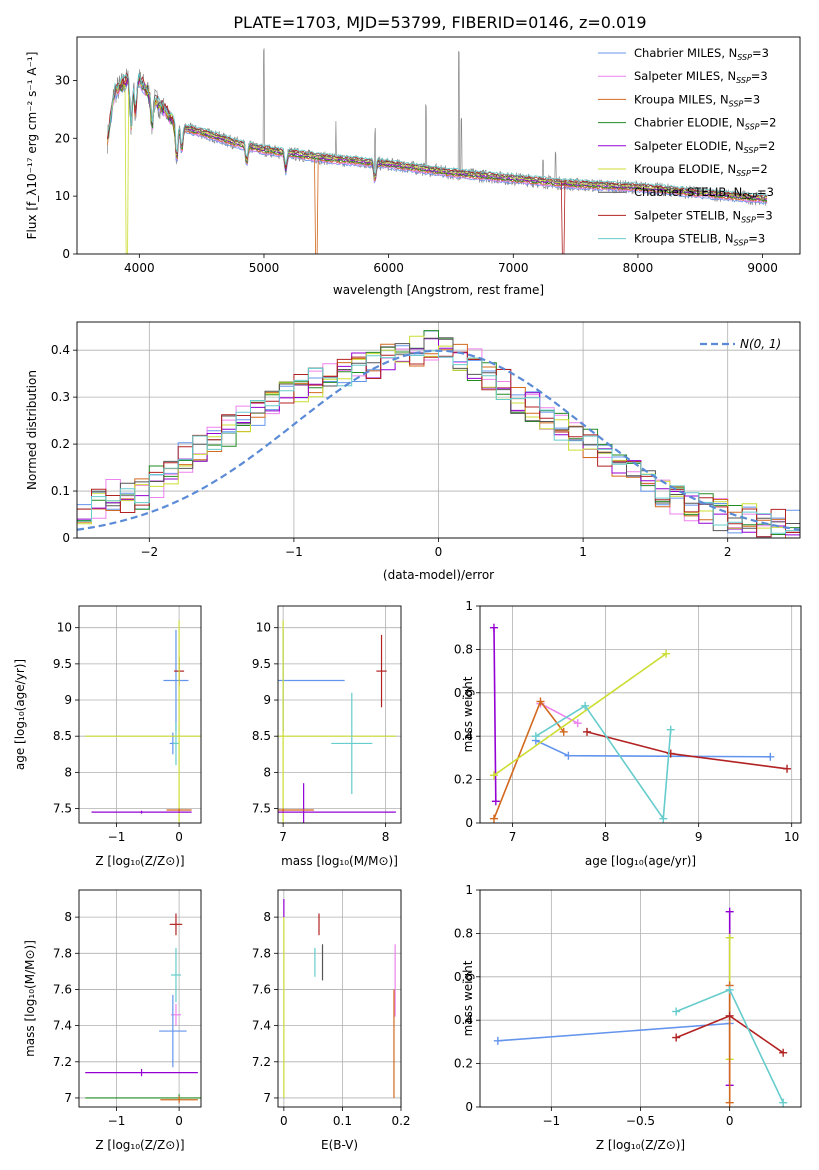 The height and width of the screenshot is (1170, 819). Describe the element at coordinates (701, 170) in the screenshot. I see `legend-label-kroupa_elodie: Kroupa ELODIE, NSSP=2` at that location.